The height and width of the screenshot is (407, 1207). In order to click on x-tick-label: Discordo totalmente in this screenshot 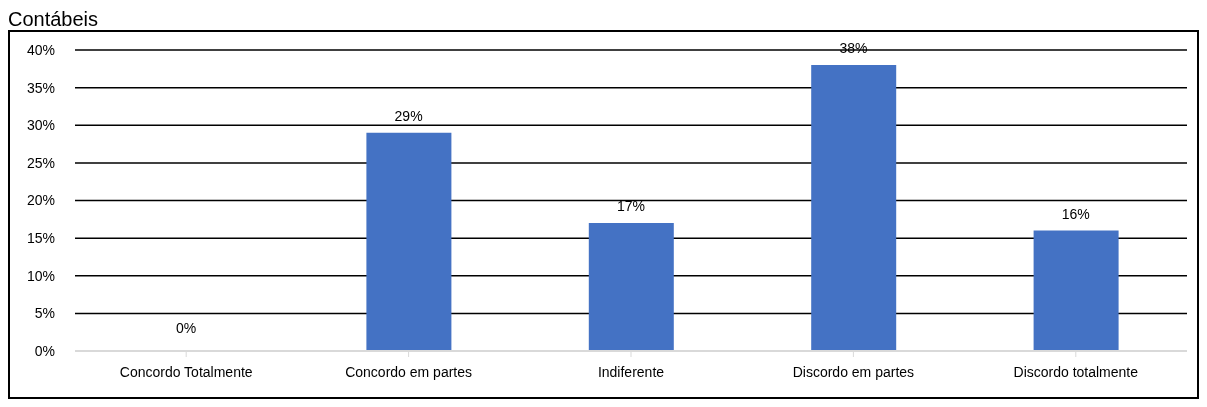, I will do `click(1076, 371)`.